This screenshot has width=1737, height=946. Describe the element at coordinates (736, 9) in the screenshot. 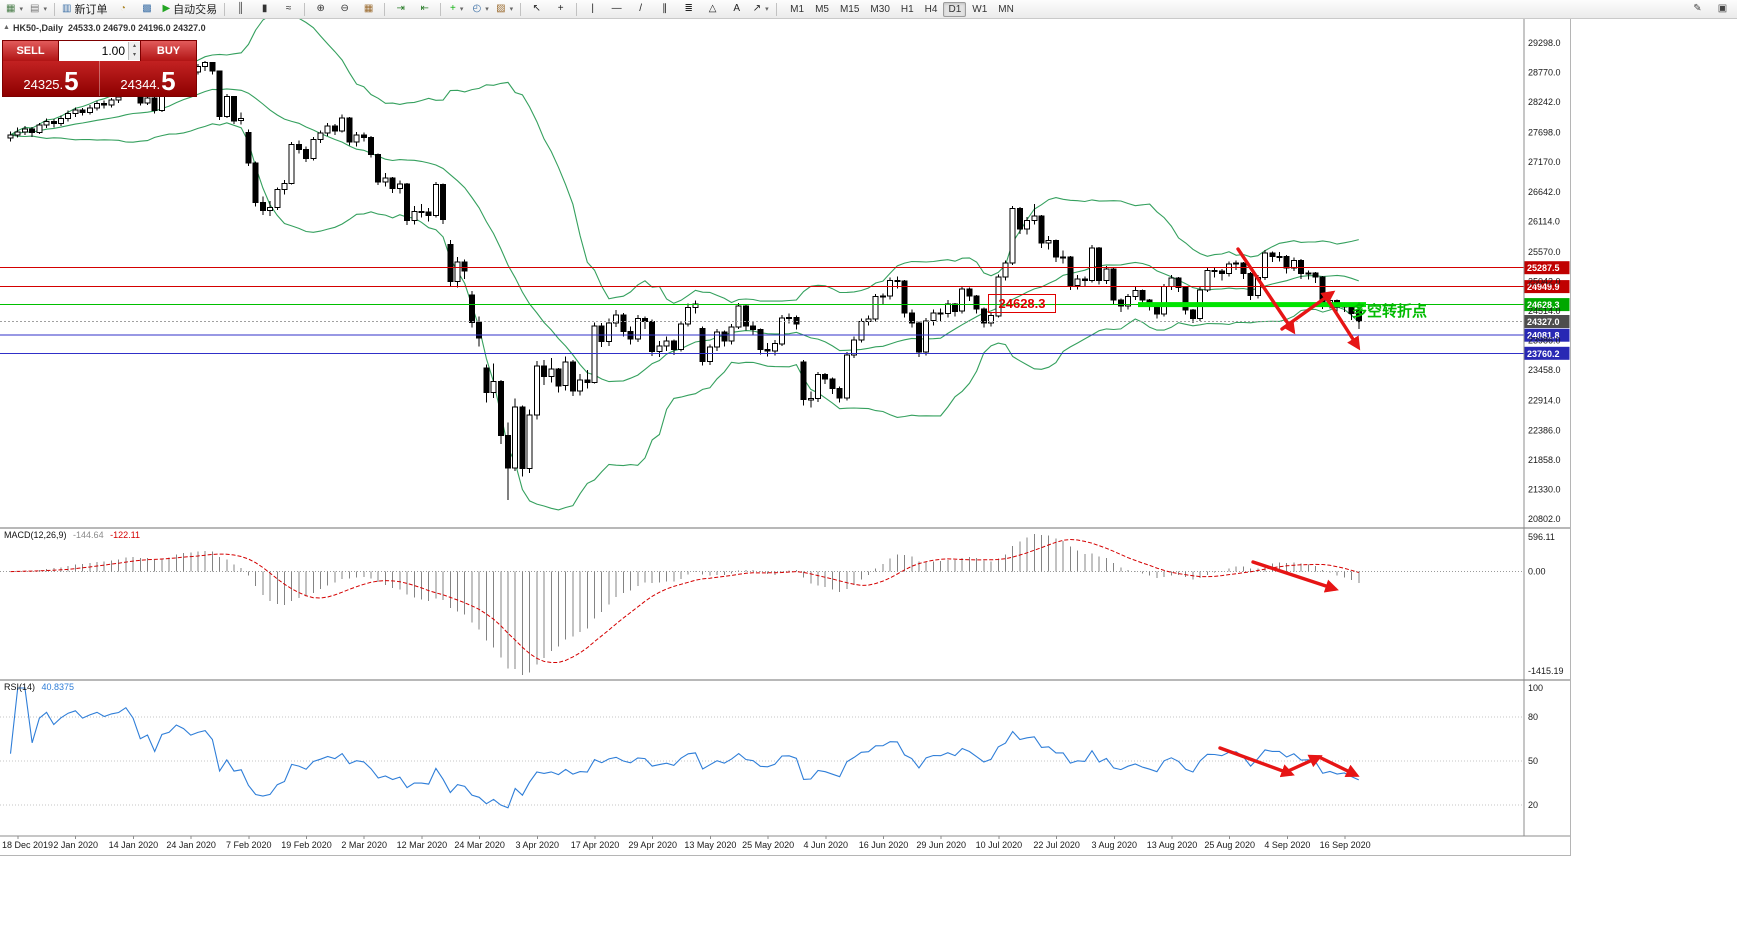

I see `text-button: A` at that location.